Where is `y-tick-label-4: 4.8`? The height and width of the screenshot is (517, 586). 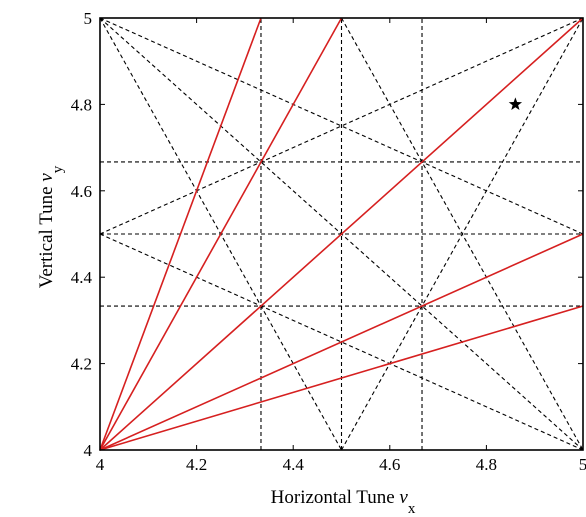
y-tick-label-4: 4.8 is located at coordinates (81, 104).